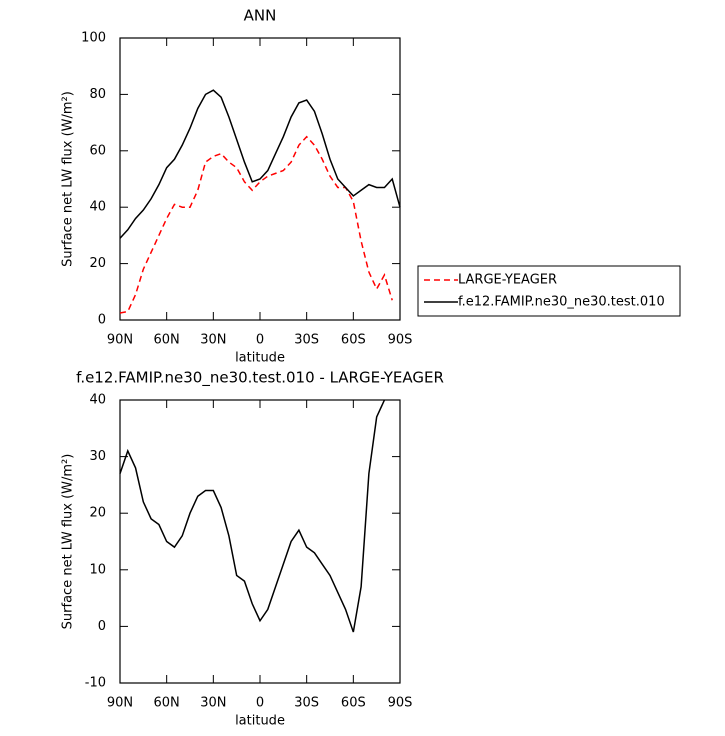 The width and height of the screenshot is (725, 736). I want to click on y-tick-label: 80, so click(97, 94).